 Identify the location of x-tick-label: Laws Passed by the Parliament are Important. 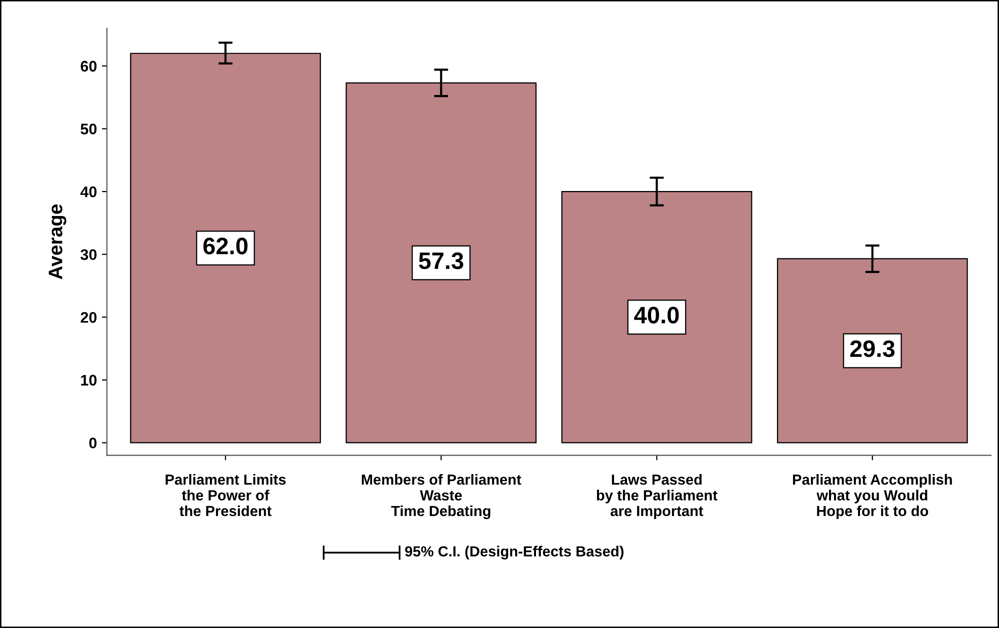
(657, 497).